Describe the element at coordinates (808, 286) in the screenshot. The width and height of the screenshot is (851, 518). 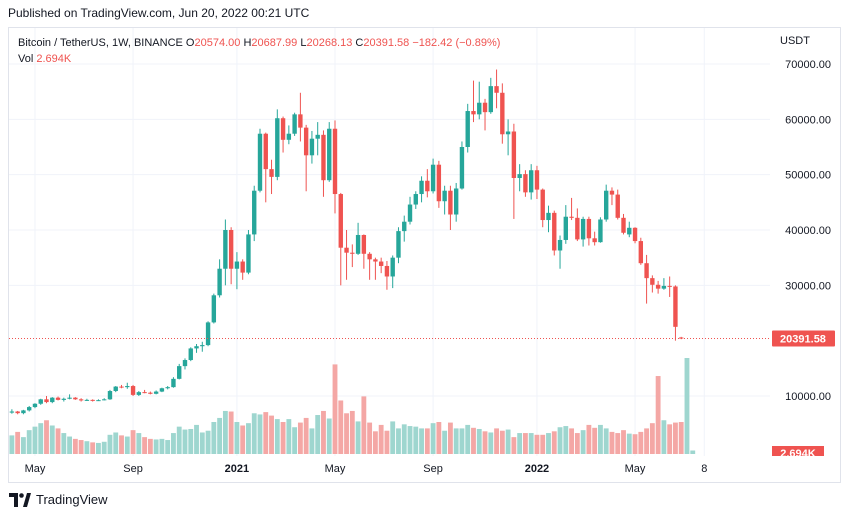
I see `price-tick-label: 30000.00` at that location.